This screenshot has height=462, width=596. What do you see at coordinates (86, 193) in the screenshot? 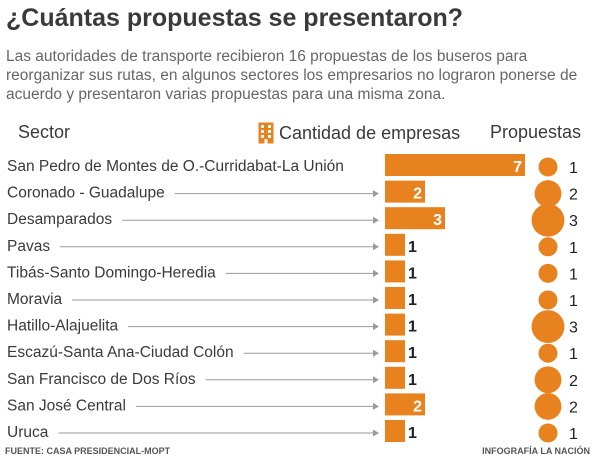
I see `sector-label: Coronado - Guadalupe` at bounding box center [86, 193].